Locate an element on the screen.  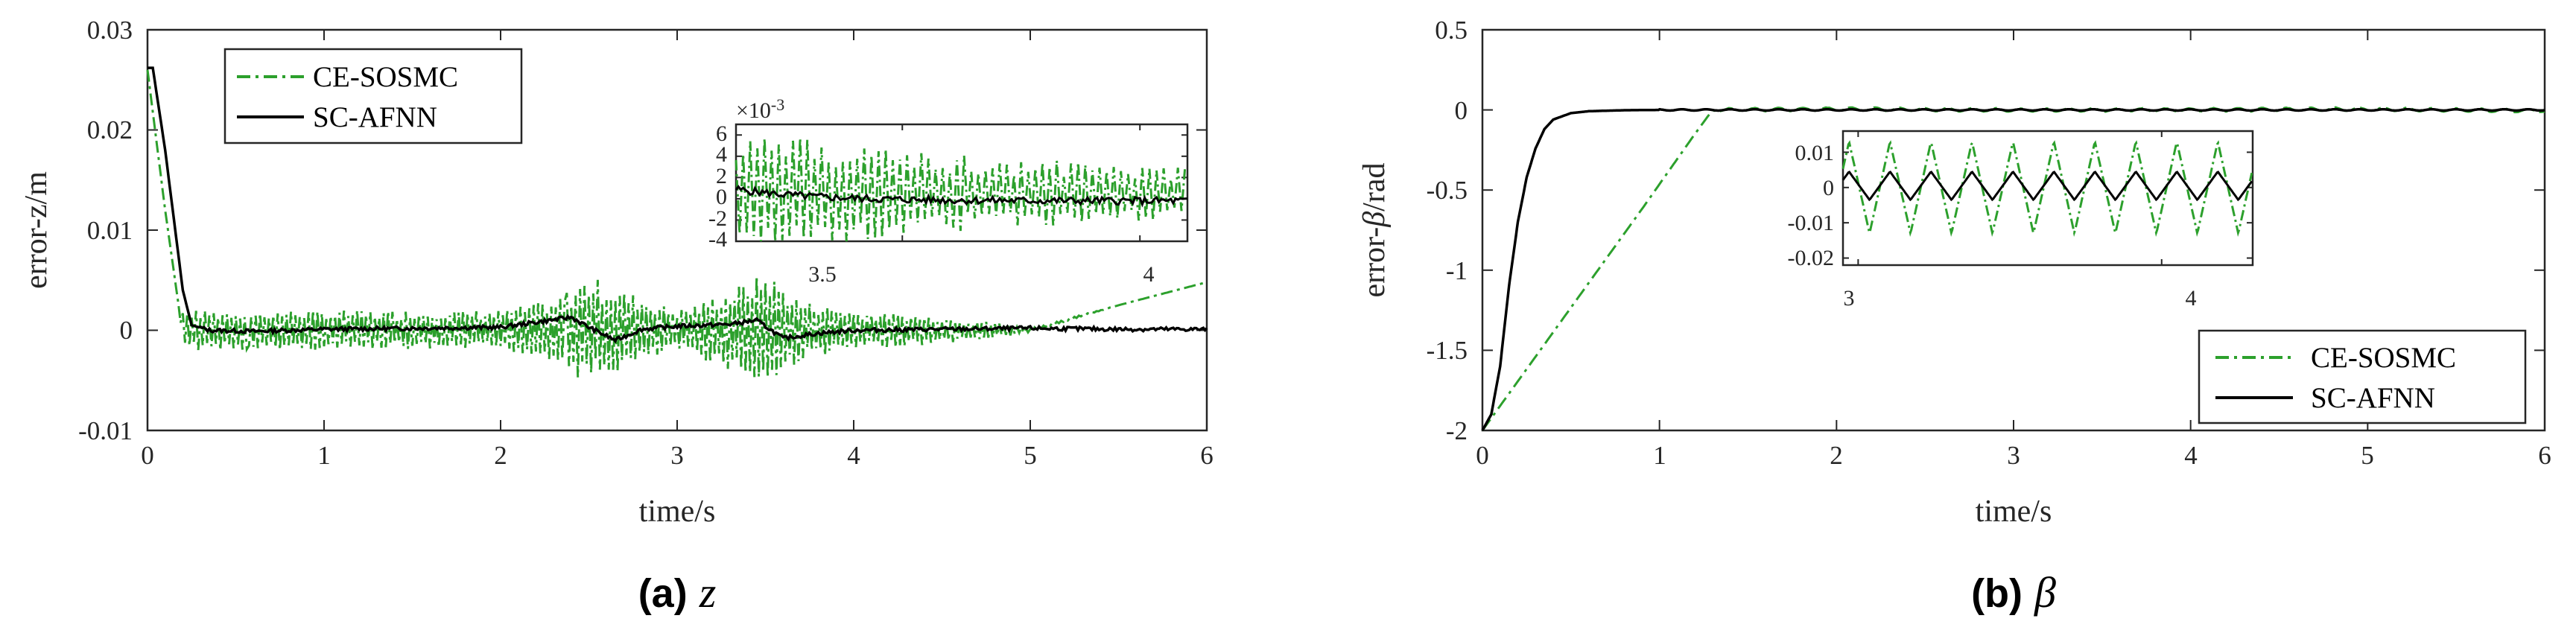
b-y-axis-label-symbol: β is located at coordinates (1374, 219).